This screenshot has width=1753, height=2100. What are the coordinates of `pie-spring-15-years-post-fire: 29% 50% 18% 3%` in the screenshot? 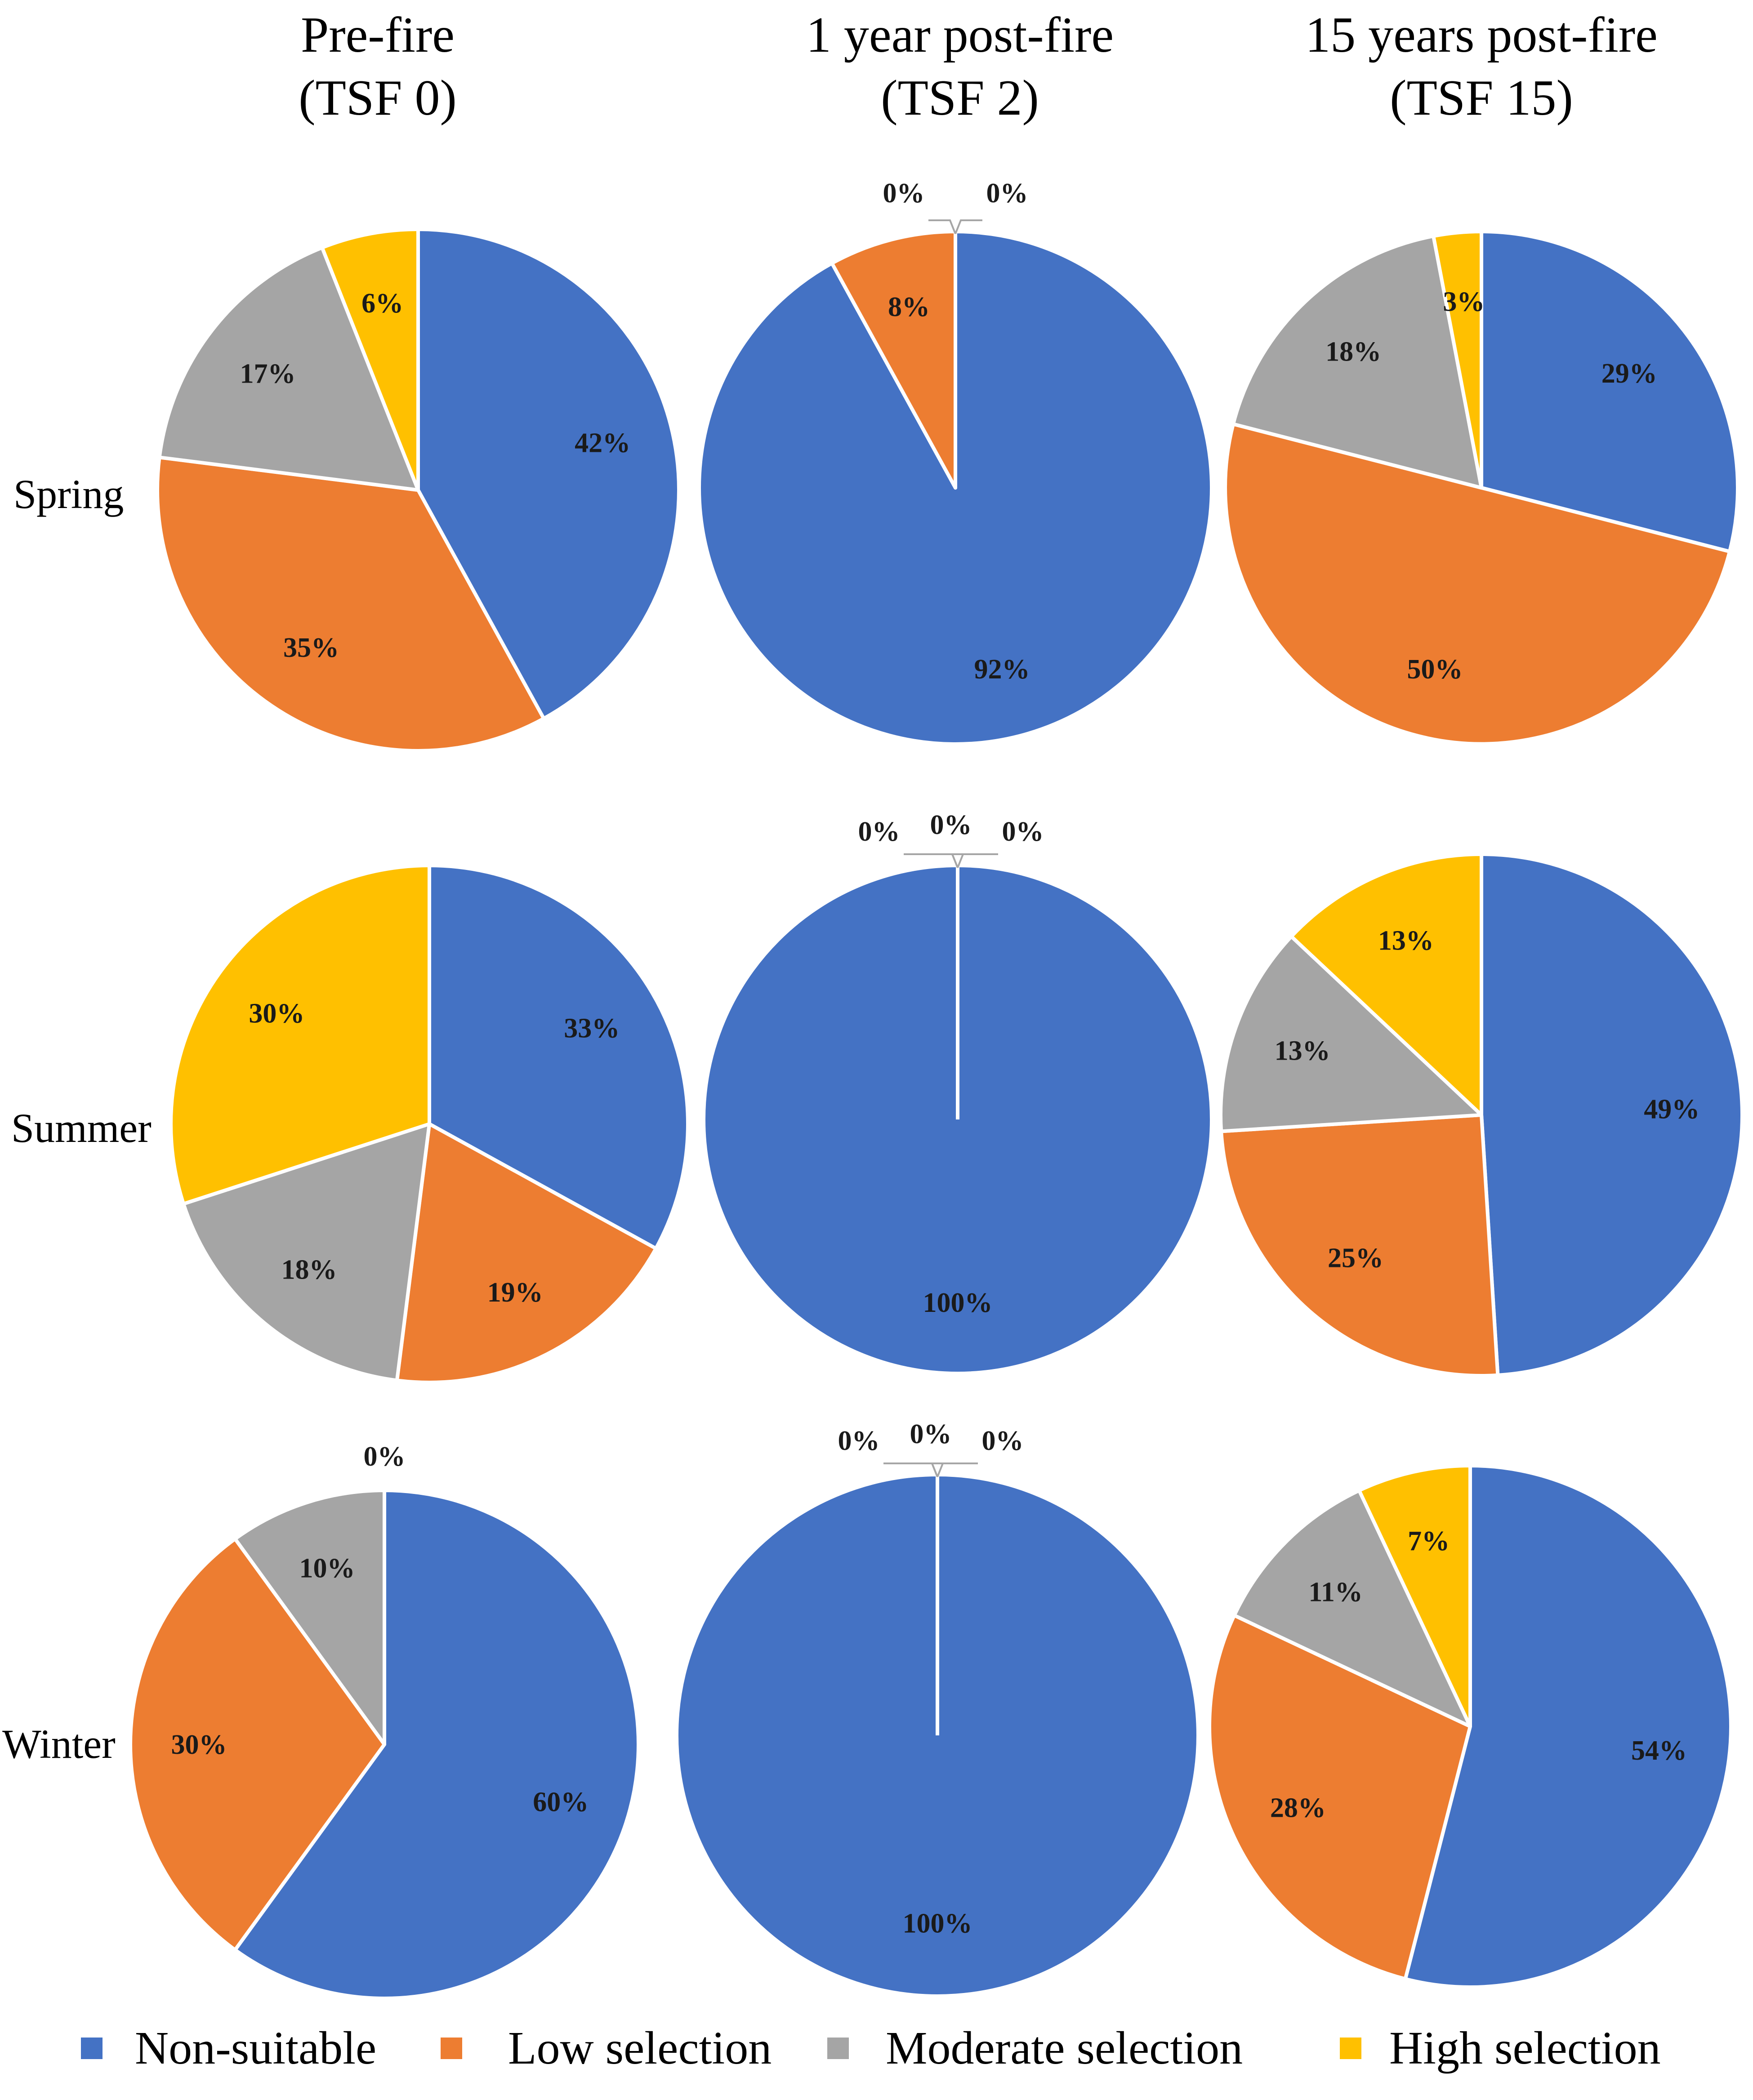 It's located at (1482, 487).